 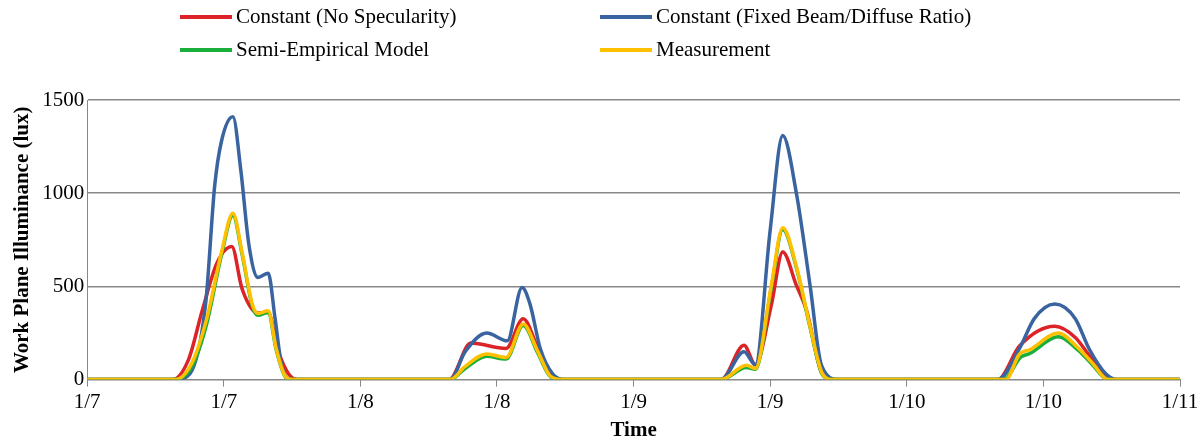 I want to click on x-tick-label: 1/11, so click(x=1180, y=400).